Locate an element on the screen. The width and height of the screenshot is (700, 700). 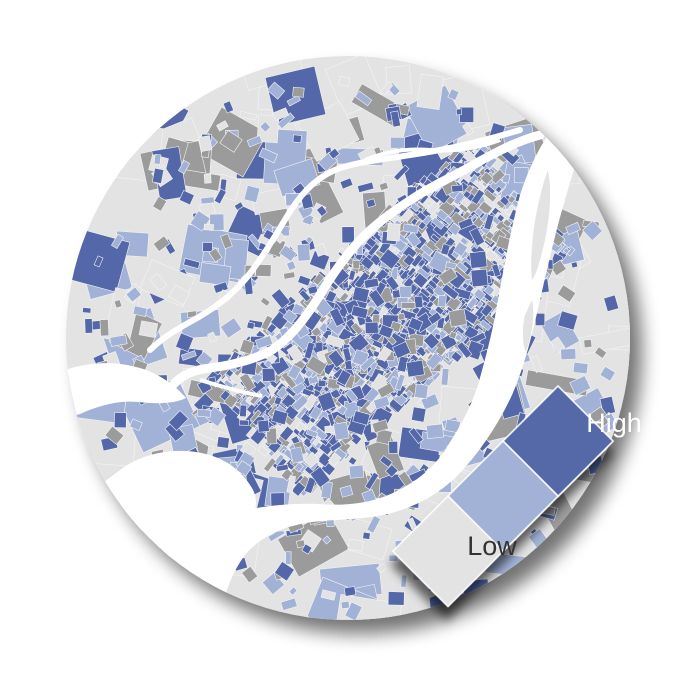
legend-high-label: High is located at coordinates (614, 423).